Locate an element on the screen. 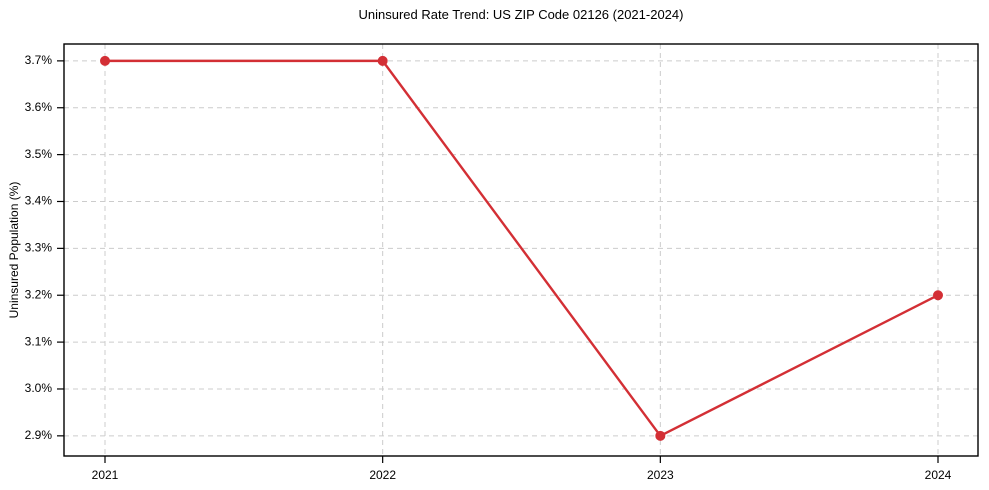 The image size is (989, 490). y-tick-label: 3.4% is located at coordinates (39, 201).